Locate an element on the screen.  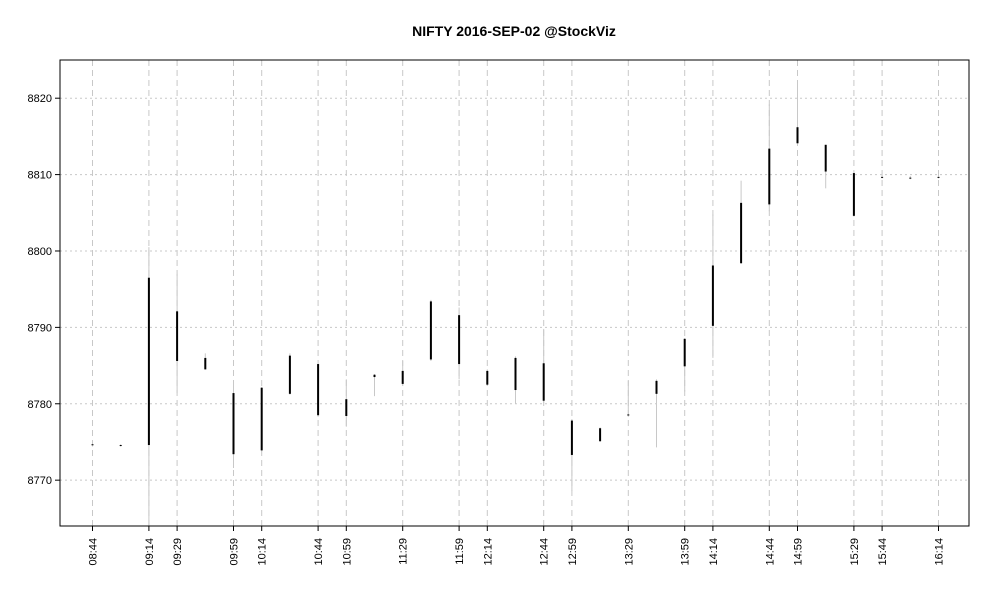
x-tick-label: 13:29 is located at coordinates (629, 552).